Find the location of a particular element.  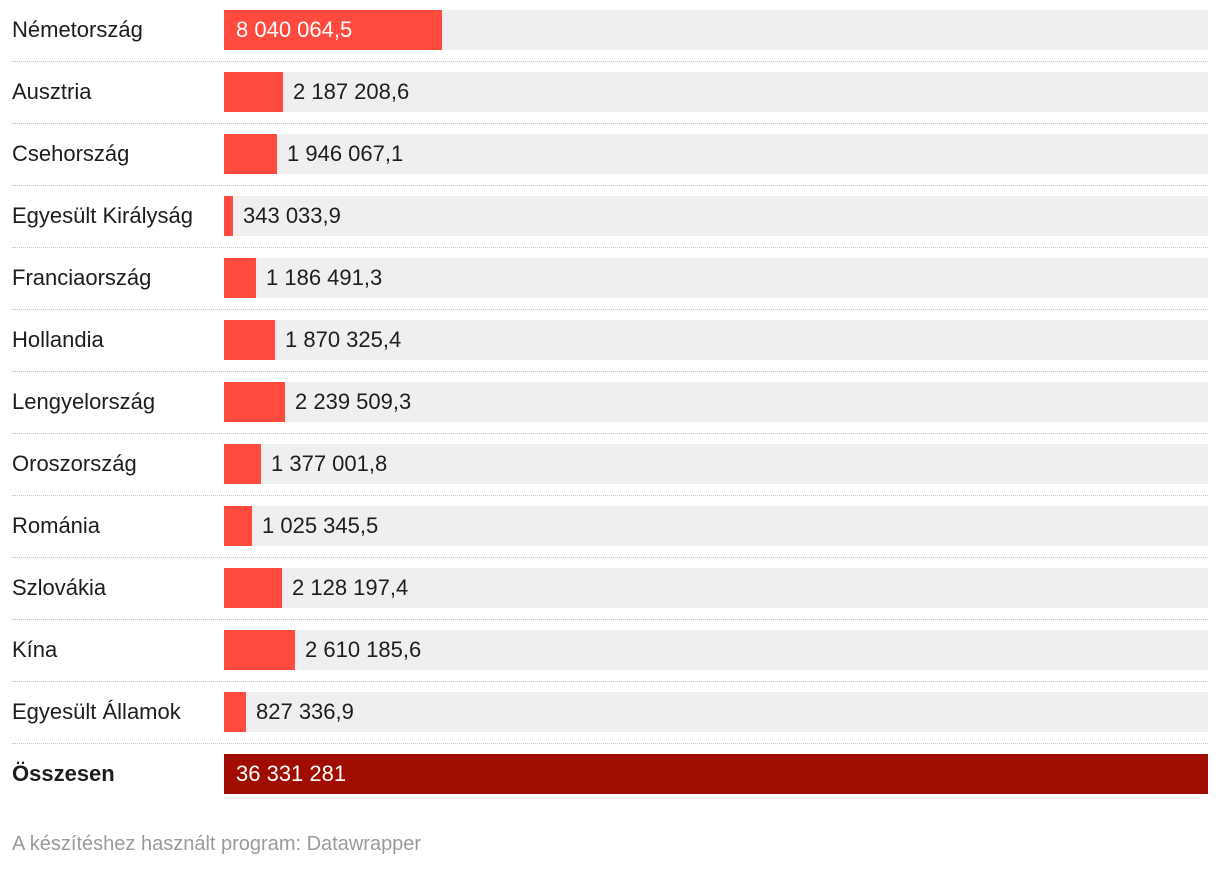

bar-track: 343 033,9 is located at coordinates (716, 216).